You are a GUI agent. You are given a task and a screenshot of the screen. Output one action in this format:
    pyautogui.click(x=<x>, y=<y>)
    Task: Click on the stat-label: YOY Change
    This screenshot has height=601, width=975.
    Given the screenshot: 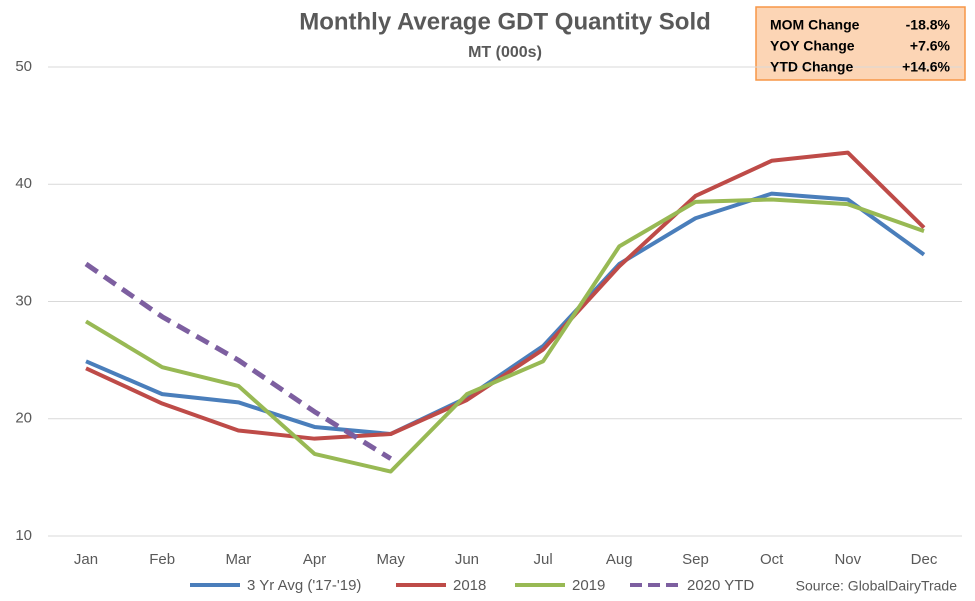 What is the action you would take?
    pyautogui.click(x=812, y=46)
    